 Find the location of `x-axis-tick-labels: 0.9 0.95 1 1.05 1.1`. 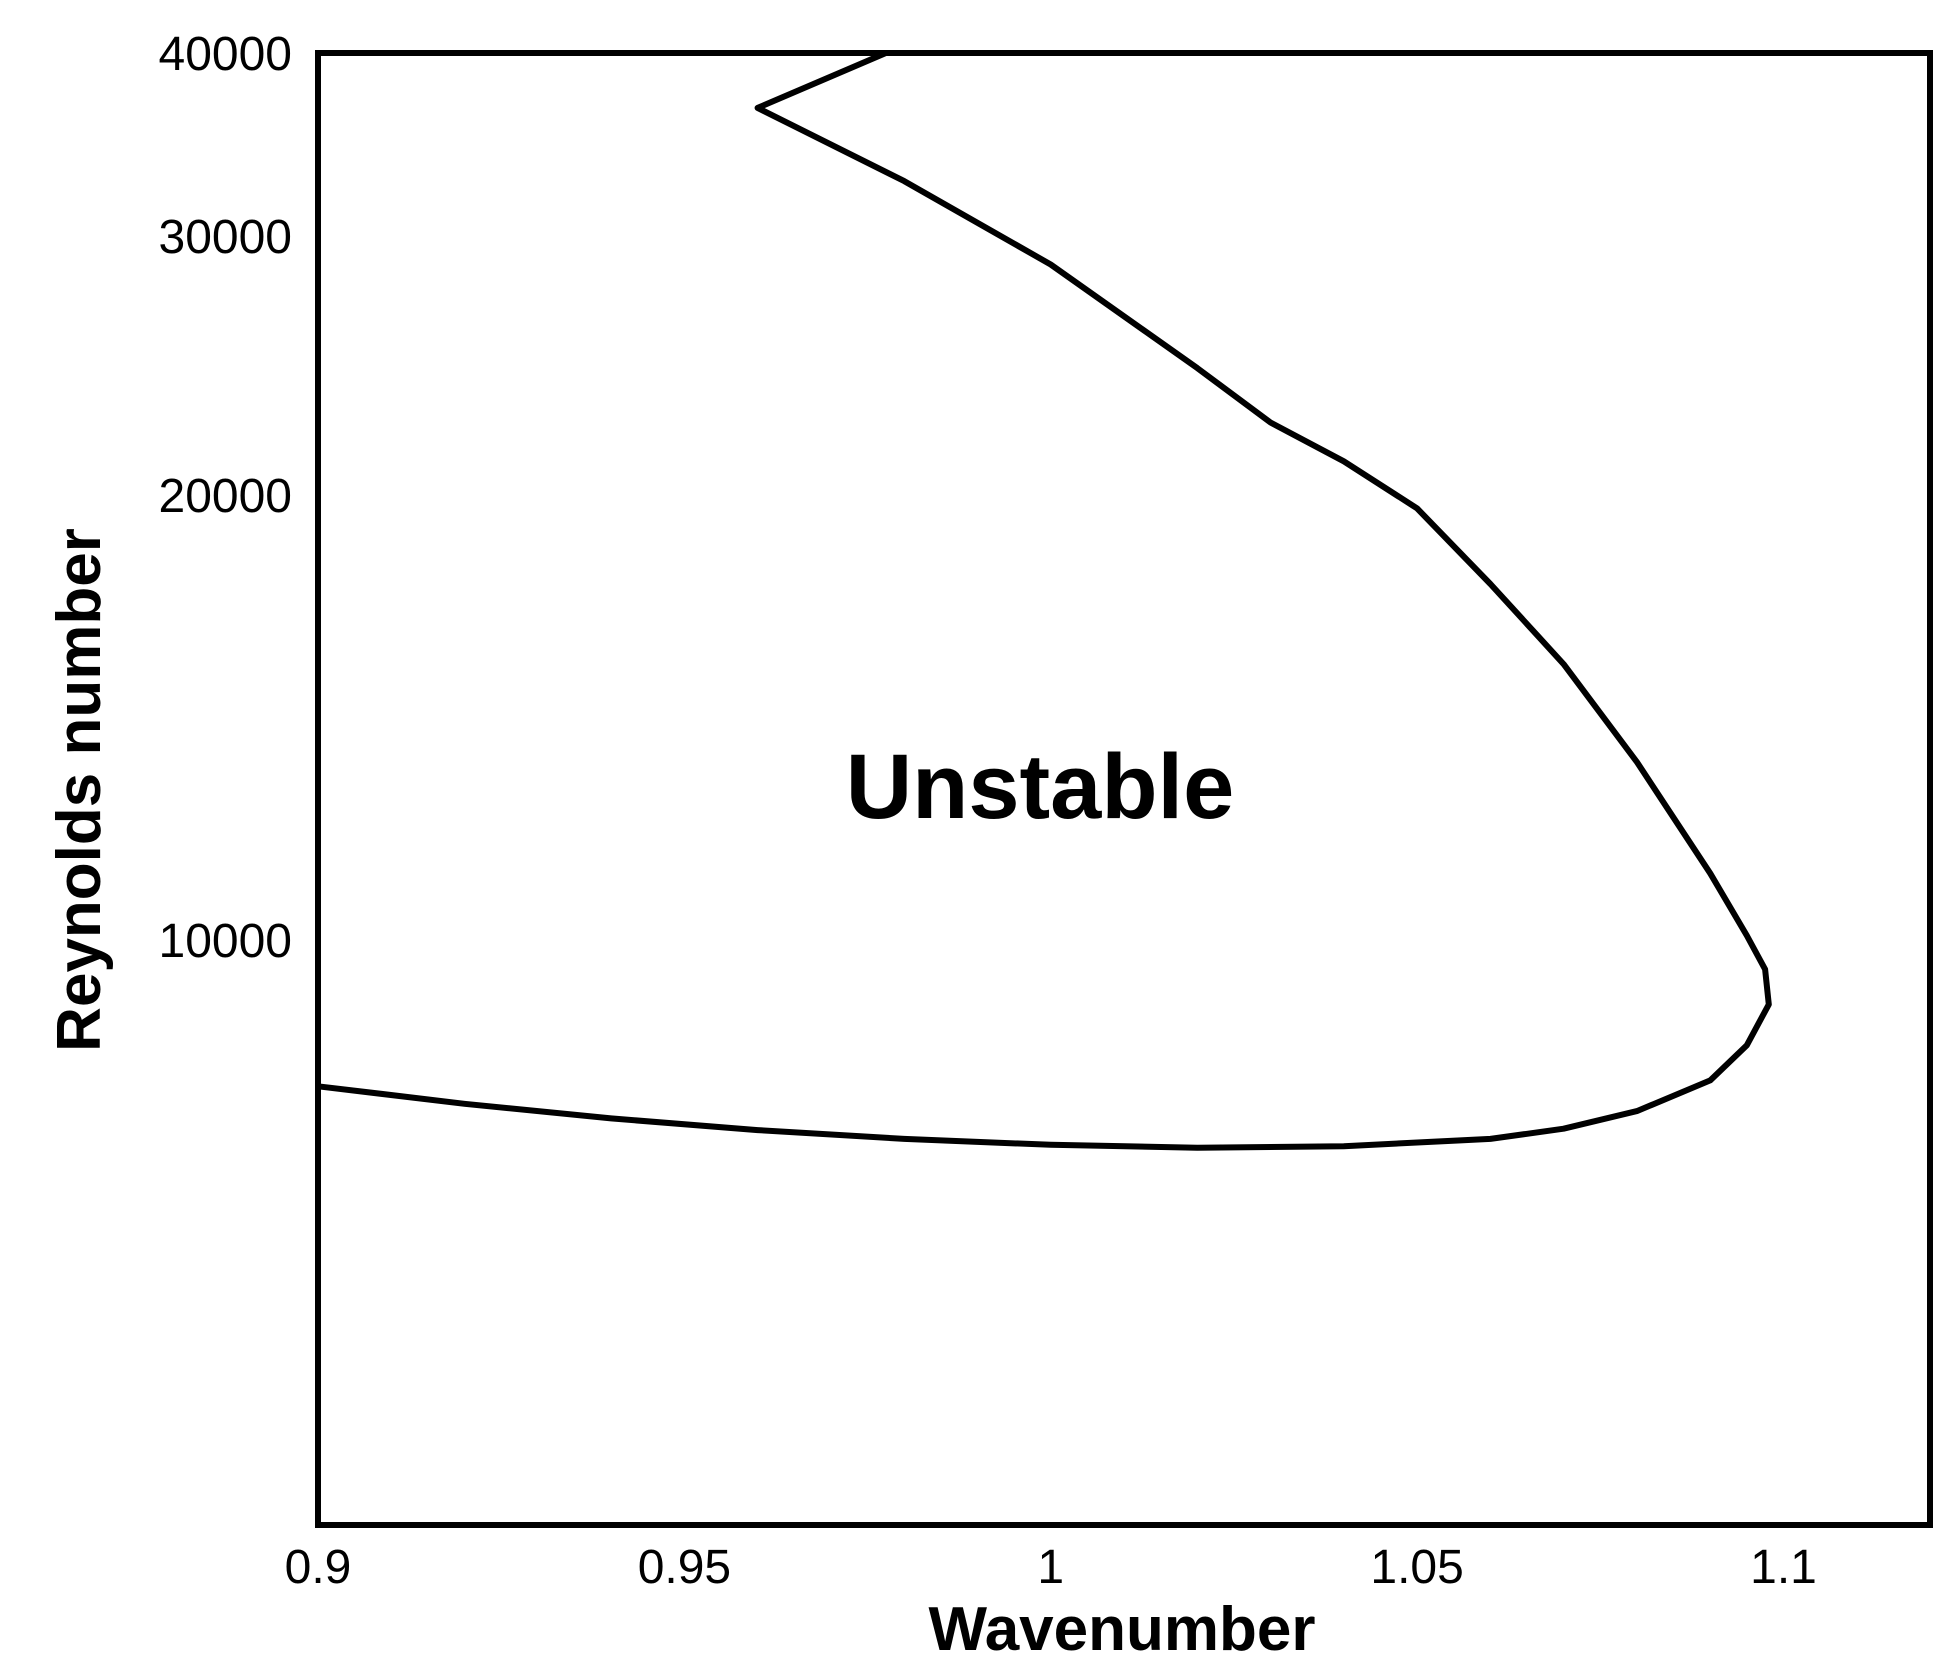

x-axis-tick-labels: 0.9 0.95 1 1.05 1.1 is located at coordinates (1051, 1567).